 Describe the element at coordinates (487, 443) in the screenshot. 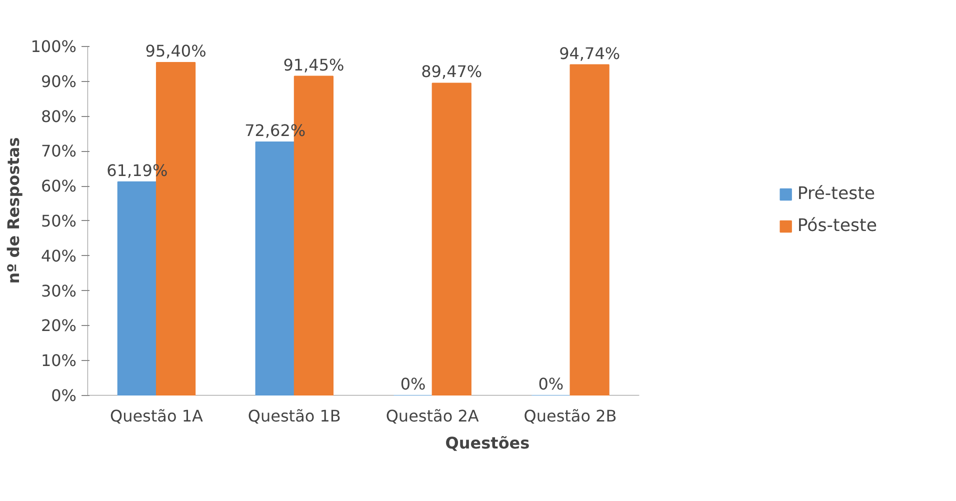

I see `x-axis-title: Questões` at that location.